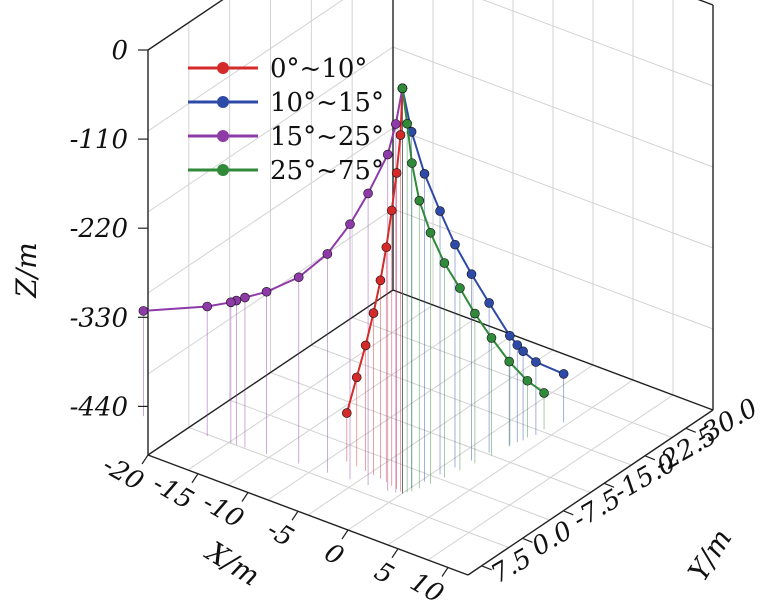 Image resolution: width=769 pixels, height=611 pixels. Describe the element at coordinates (26, 270) in the screenshot. I see `z-axis-title: Z/m` at that location.